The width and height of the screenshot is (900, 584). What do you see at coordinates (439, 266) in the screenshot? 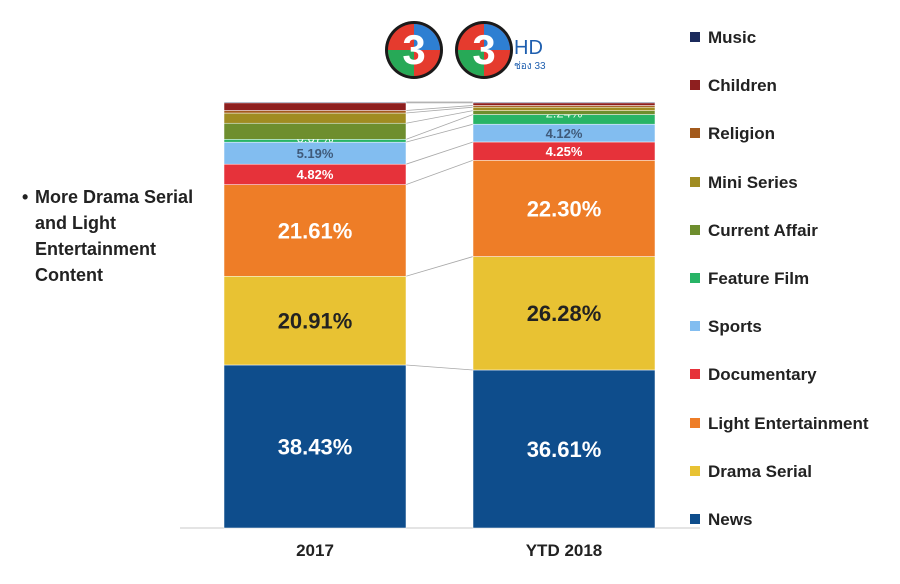
I see `connector-line-drama-serial` at bounding box center [439, 266].